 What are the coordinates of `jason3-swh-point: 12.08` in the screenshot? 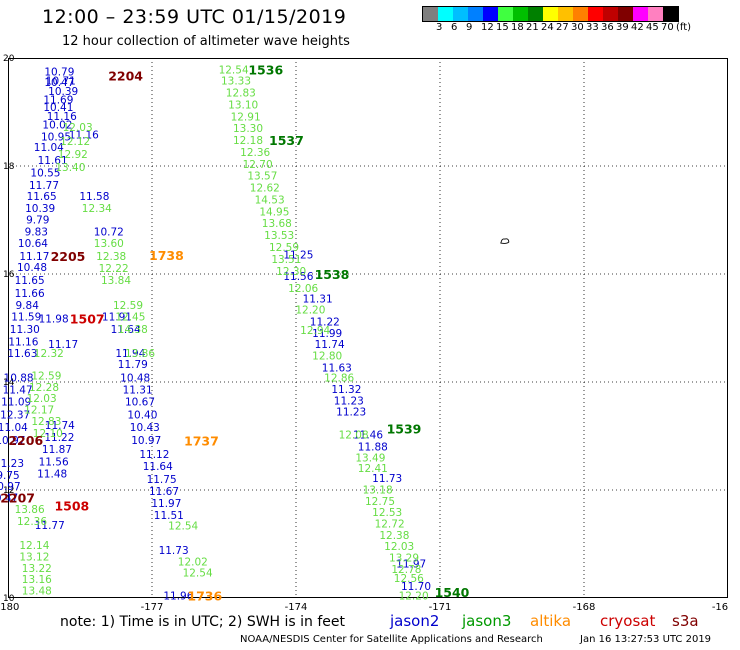 It's located at (354, 435).